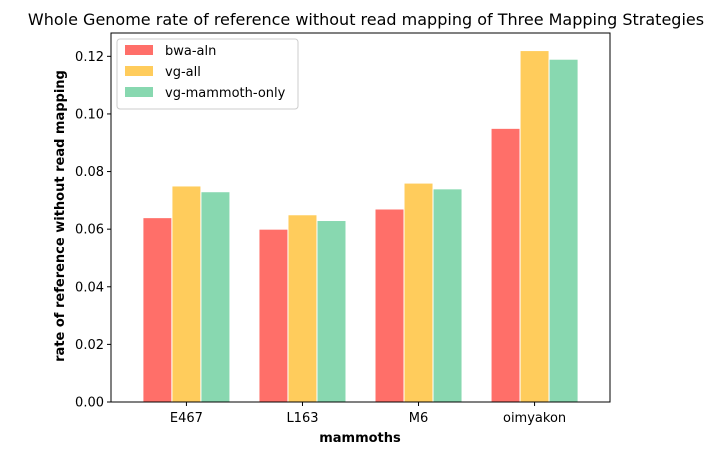 The image size is (721, 455). Describe the element at coordinates (186, 418) in the screenshot. I see `x-tick-label: E467` at that location.